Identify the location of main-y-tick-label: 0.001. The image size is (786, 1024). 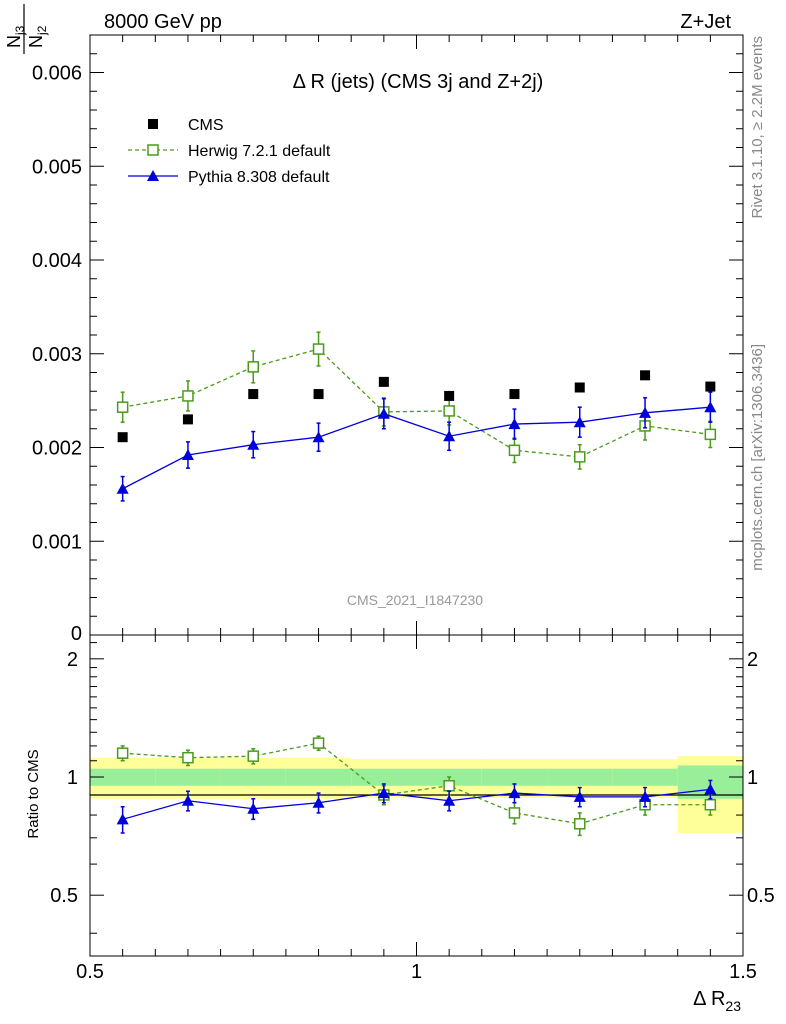
(57, 542).